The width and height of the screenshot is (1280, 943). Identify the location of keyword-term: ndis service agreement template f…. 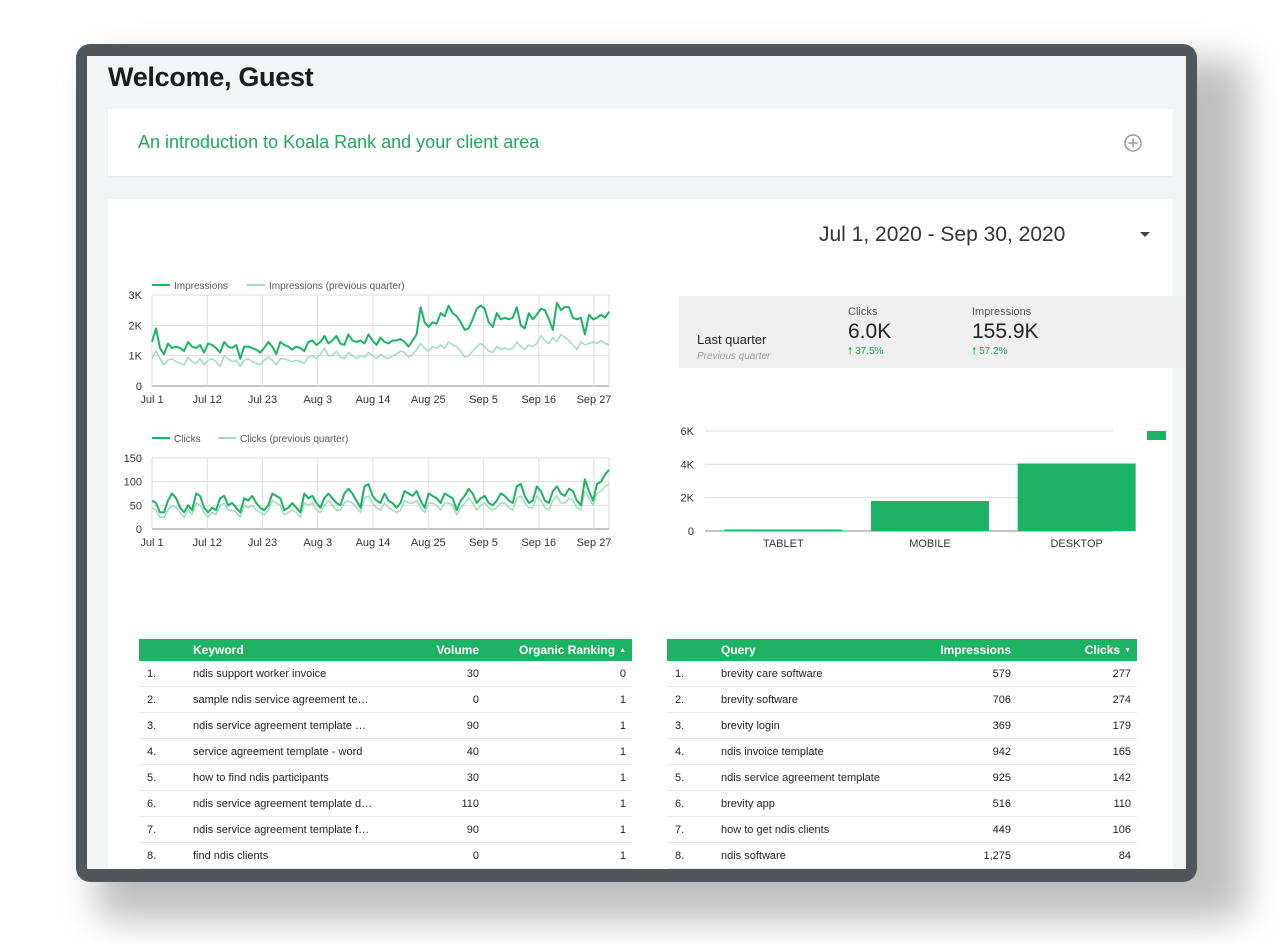
(287, 829).